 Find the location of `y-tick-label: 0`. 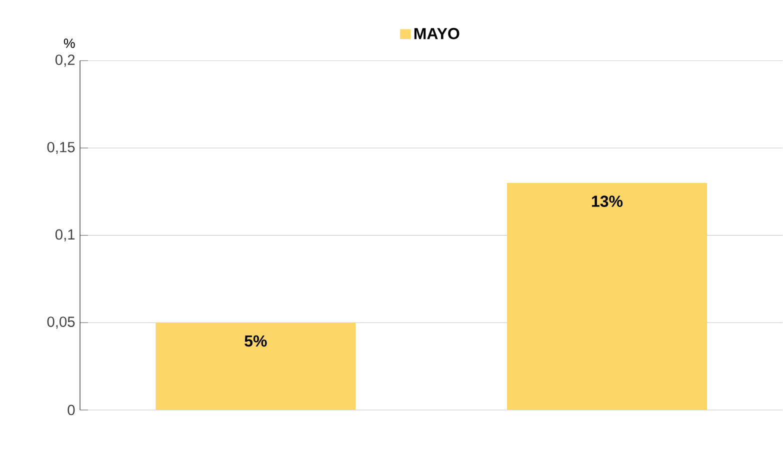

y-tick-label: 0 is located at coordinates (71, 410).